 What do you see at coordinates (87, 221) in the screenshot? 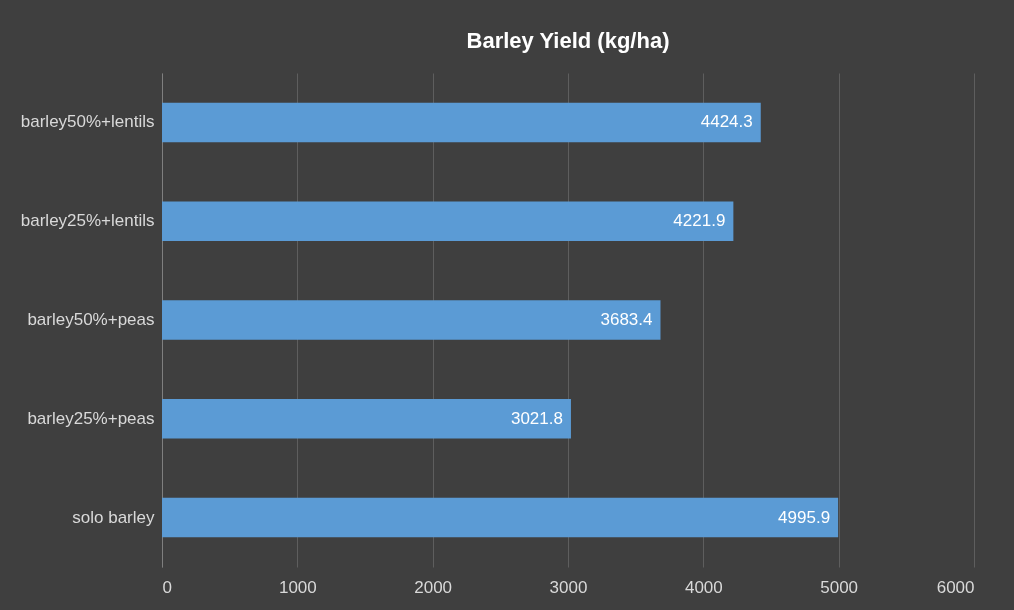
I see `y-tick-label: barley25%+lentils` at bounding box center [87, 221].